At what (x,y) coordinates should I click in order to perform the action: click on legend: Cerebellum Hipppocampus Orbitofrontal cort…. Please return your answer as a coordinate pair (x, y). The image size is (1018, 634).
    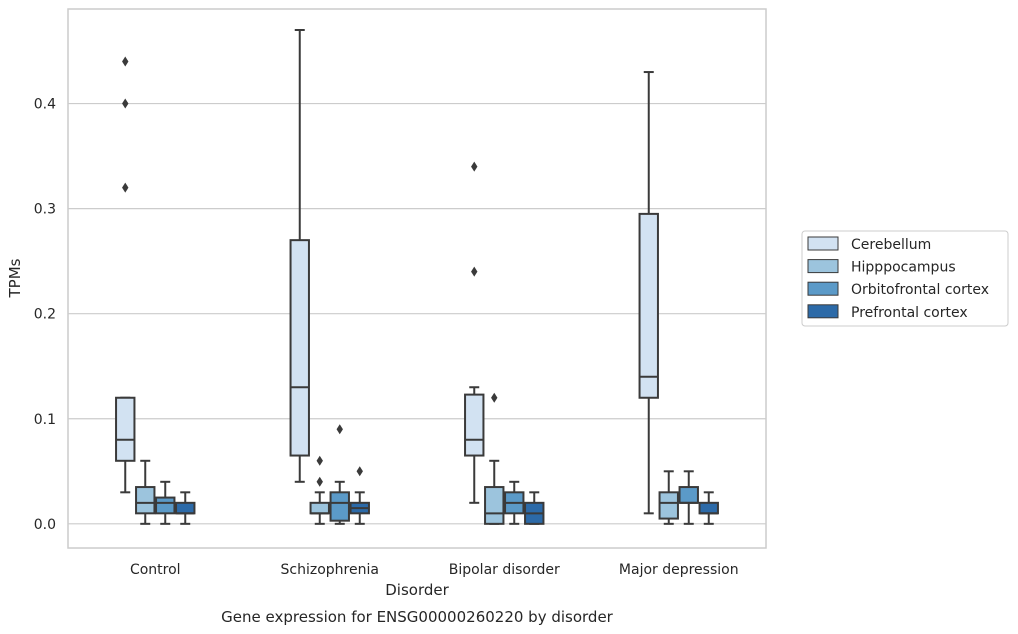
    Looking at the image, I should click on (905, 278).